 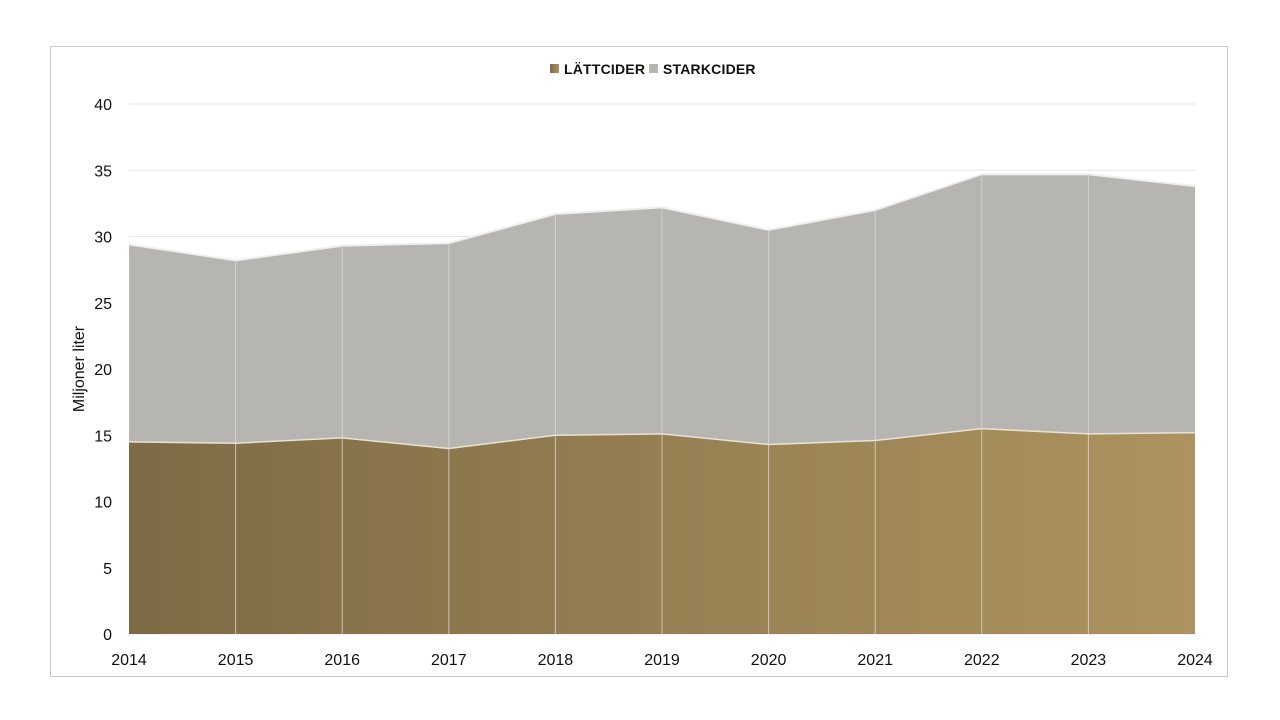 I want to click on x-tick-label: 2014, so click(x=129, y=660).